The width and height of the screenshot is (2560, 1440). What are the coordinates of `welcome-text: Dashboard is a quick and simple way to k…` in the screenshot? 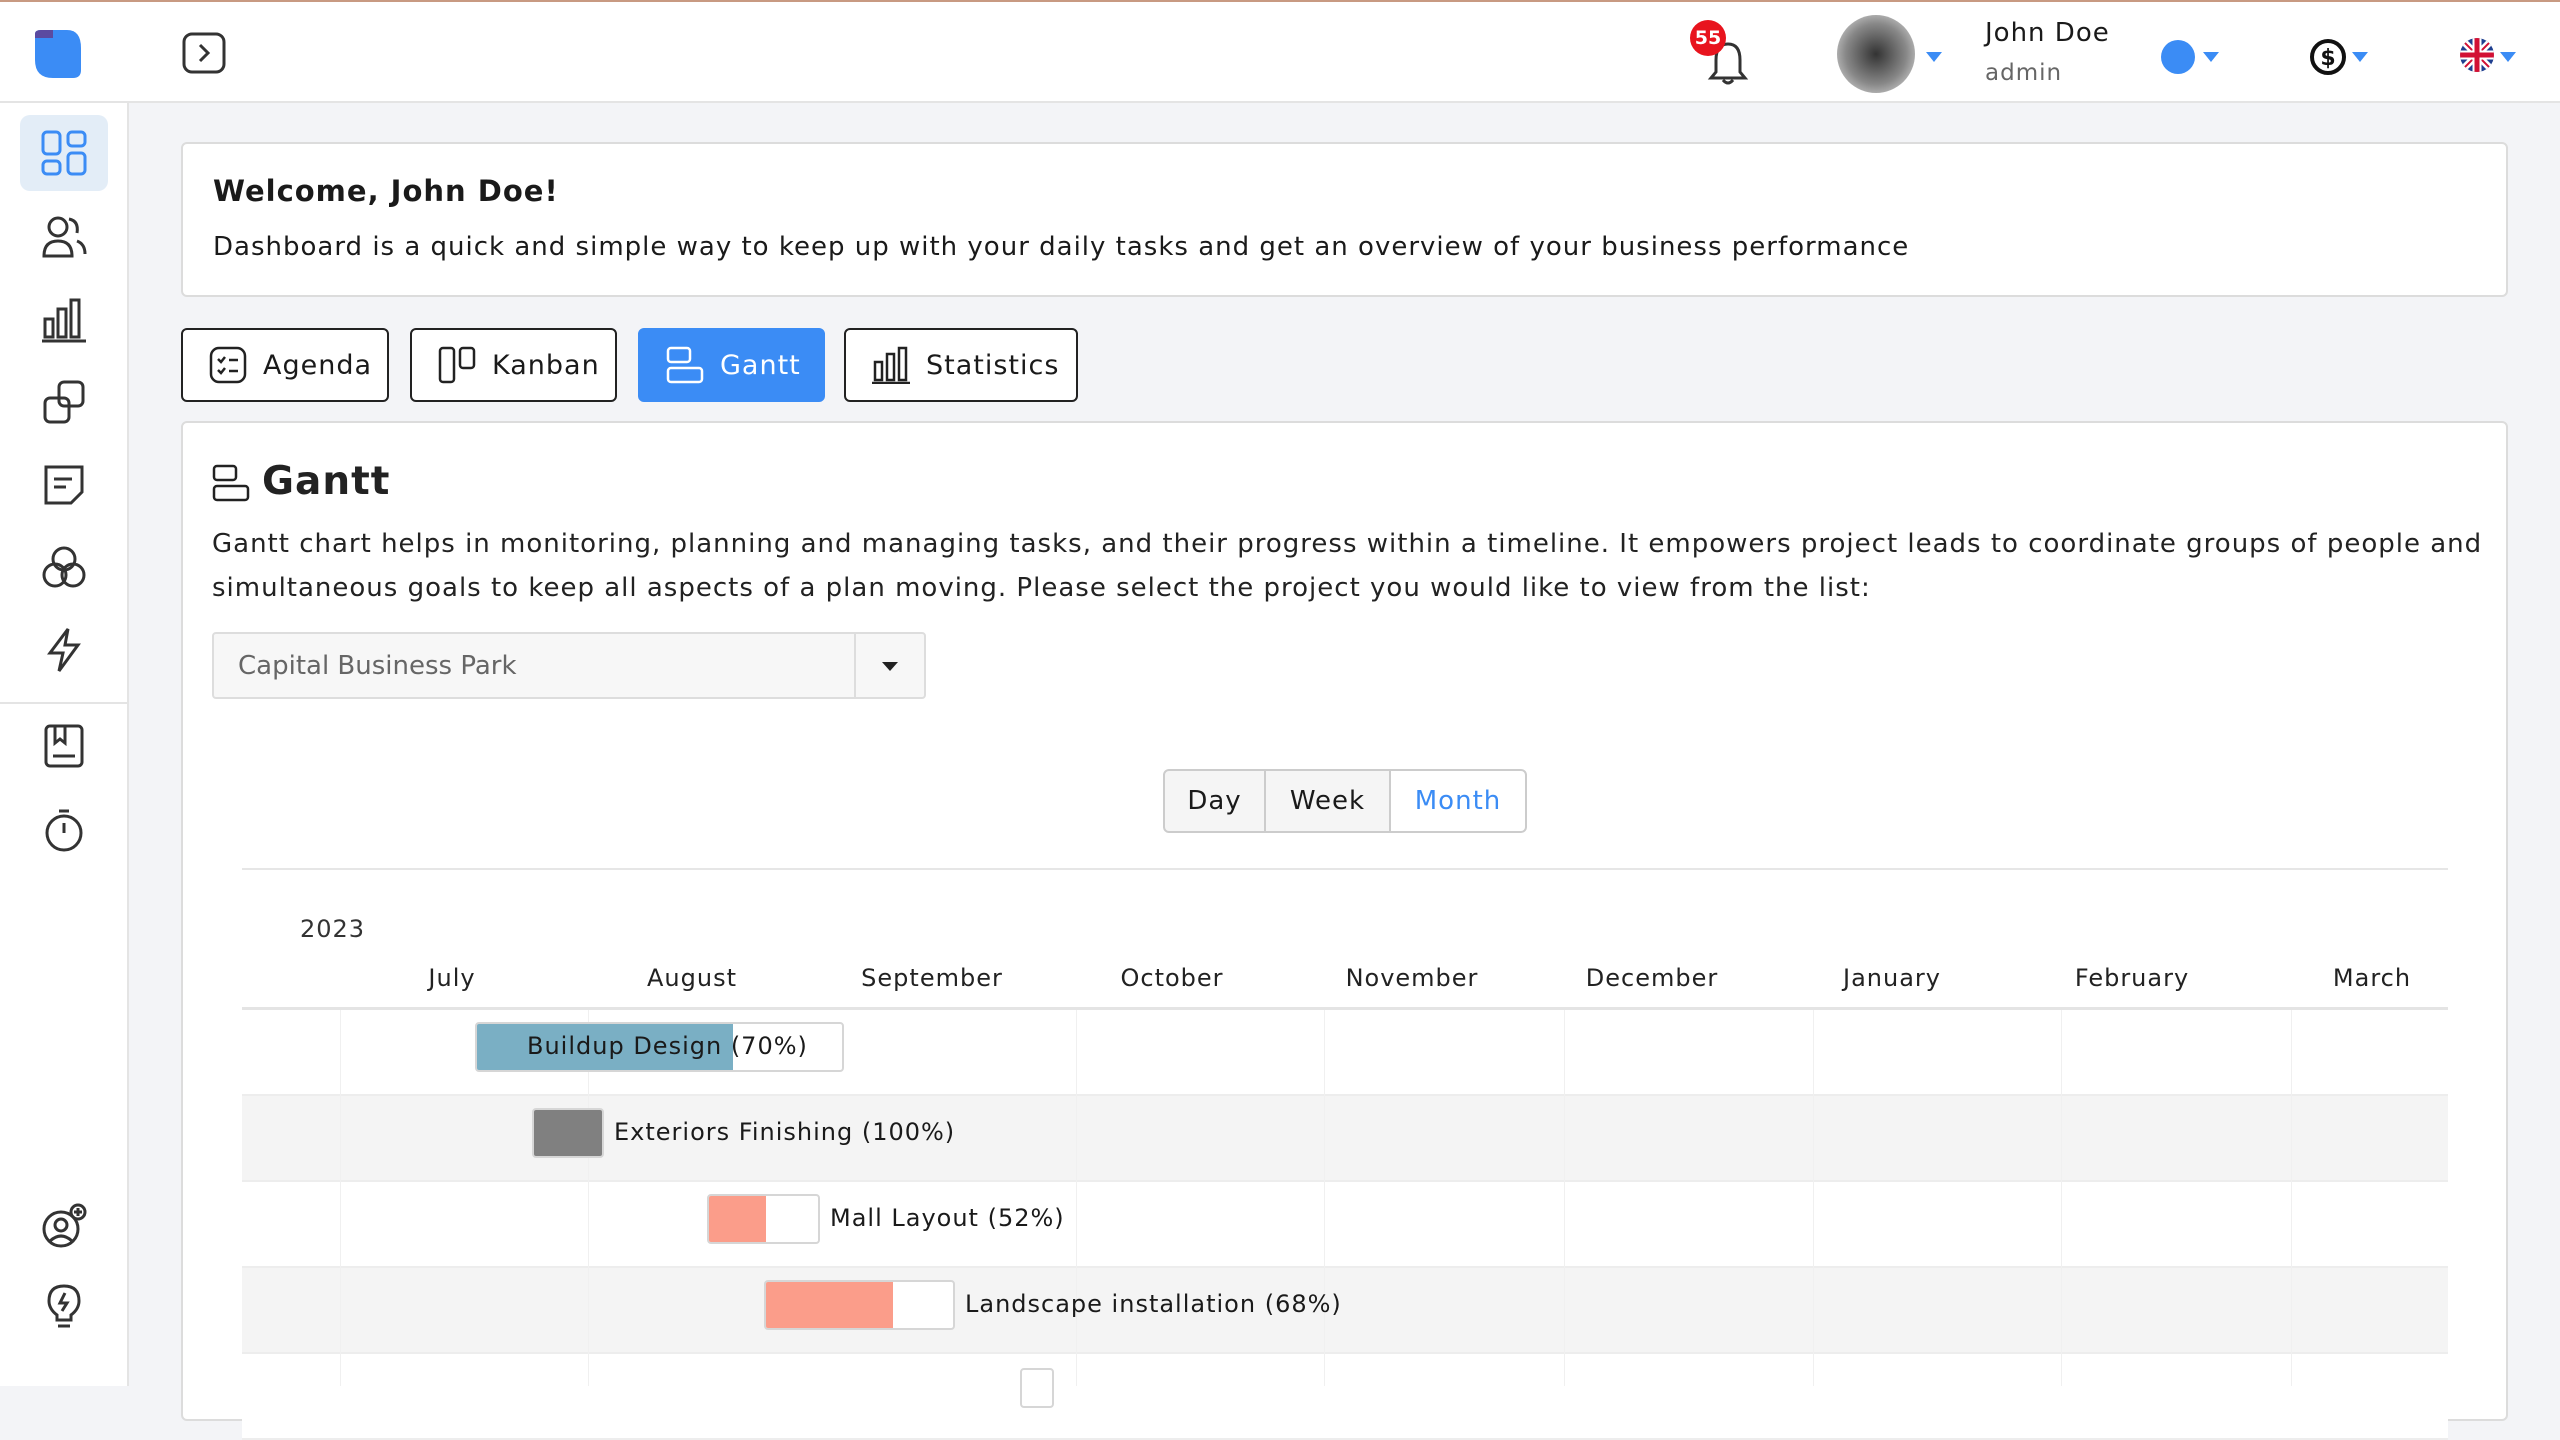 It's located at (1061, 247).